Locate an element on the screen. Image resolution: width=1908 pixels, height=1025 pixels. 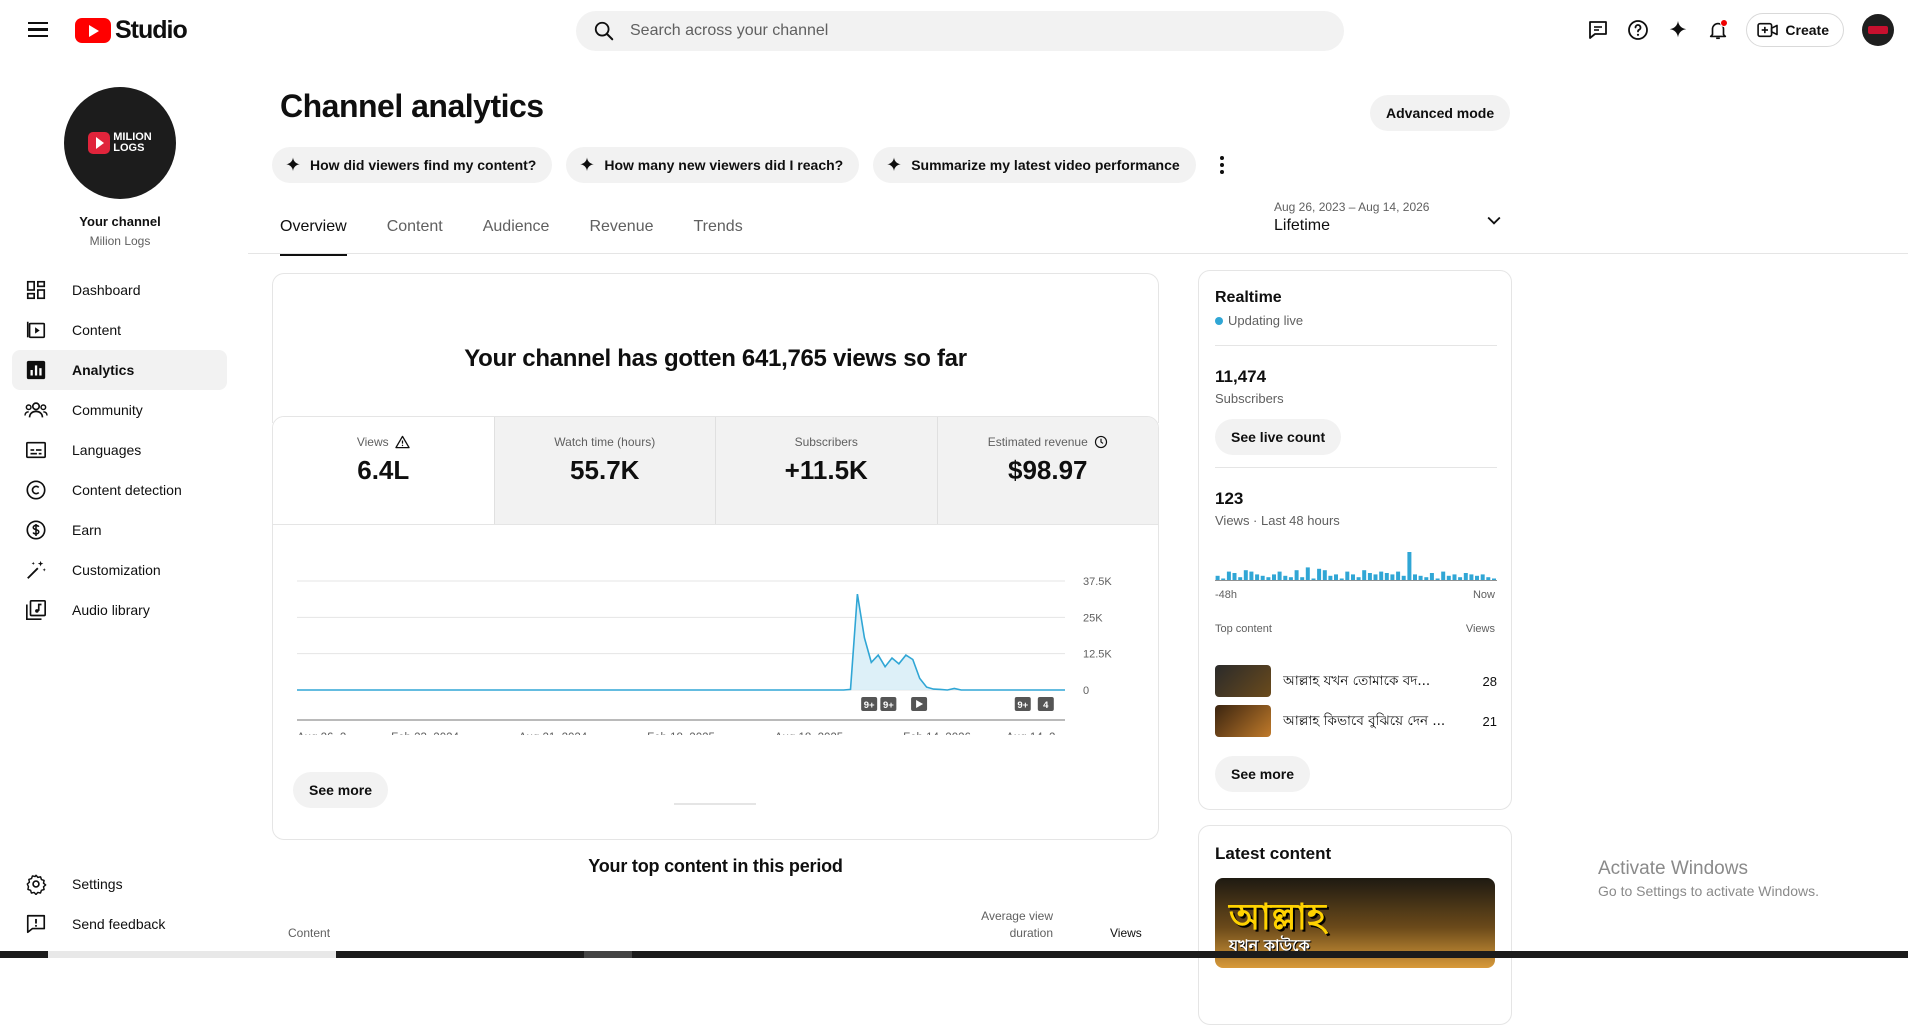
y-tick-label: 0 is located at coordinates (1086, 691).